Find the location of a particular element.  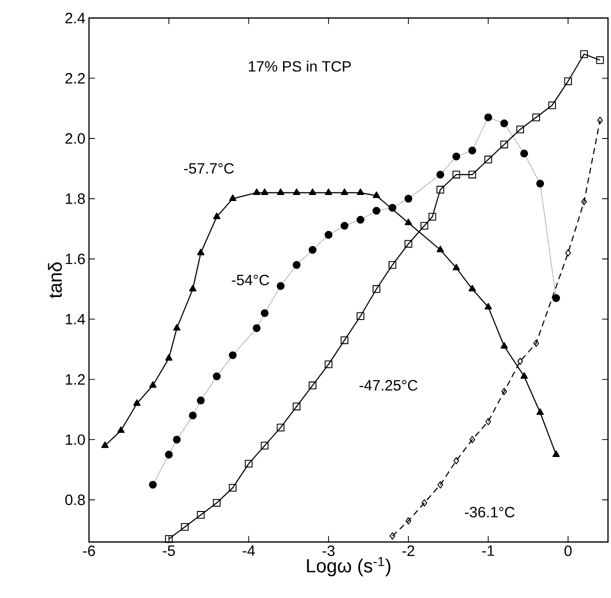

y-tick-label: 2.4 is located at coordinates (75, 18).